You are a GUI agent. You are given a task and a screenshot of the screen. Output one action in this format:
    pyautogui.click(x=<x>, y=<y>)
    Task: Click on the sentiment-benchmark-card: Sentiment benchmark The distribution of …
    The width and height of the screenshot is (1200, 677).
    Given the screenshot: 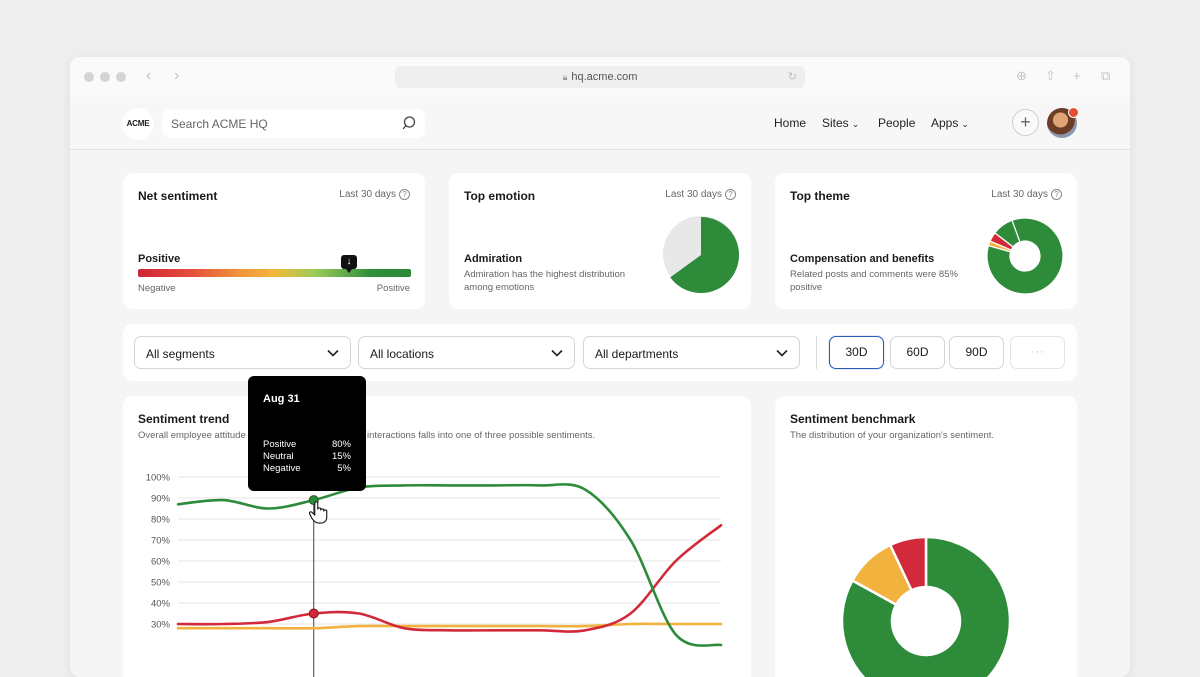 What is the action you would take?
    pyautogui.click(x=926, y=536)
    